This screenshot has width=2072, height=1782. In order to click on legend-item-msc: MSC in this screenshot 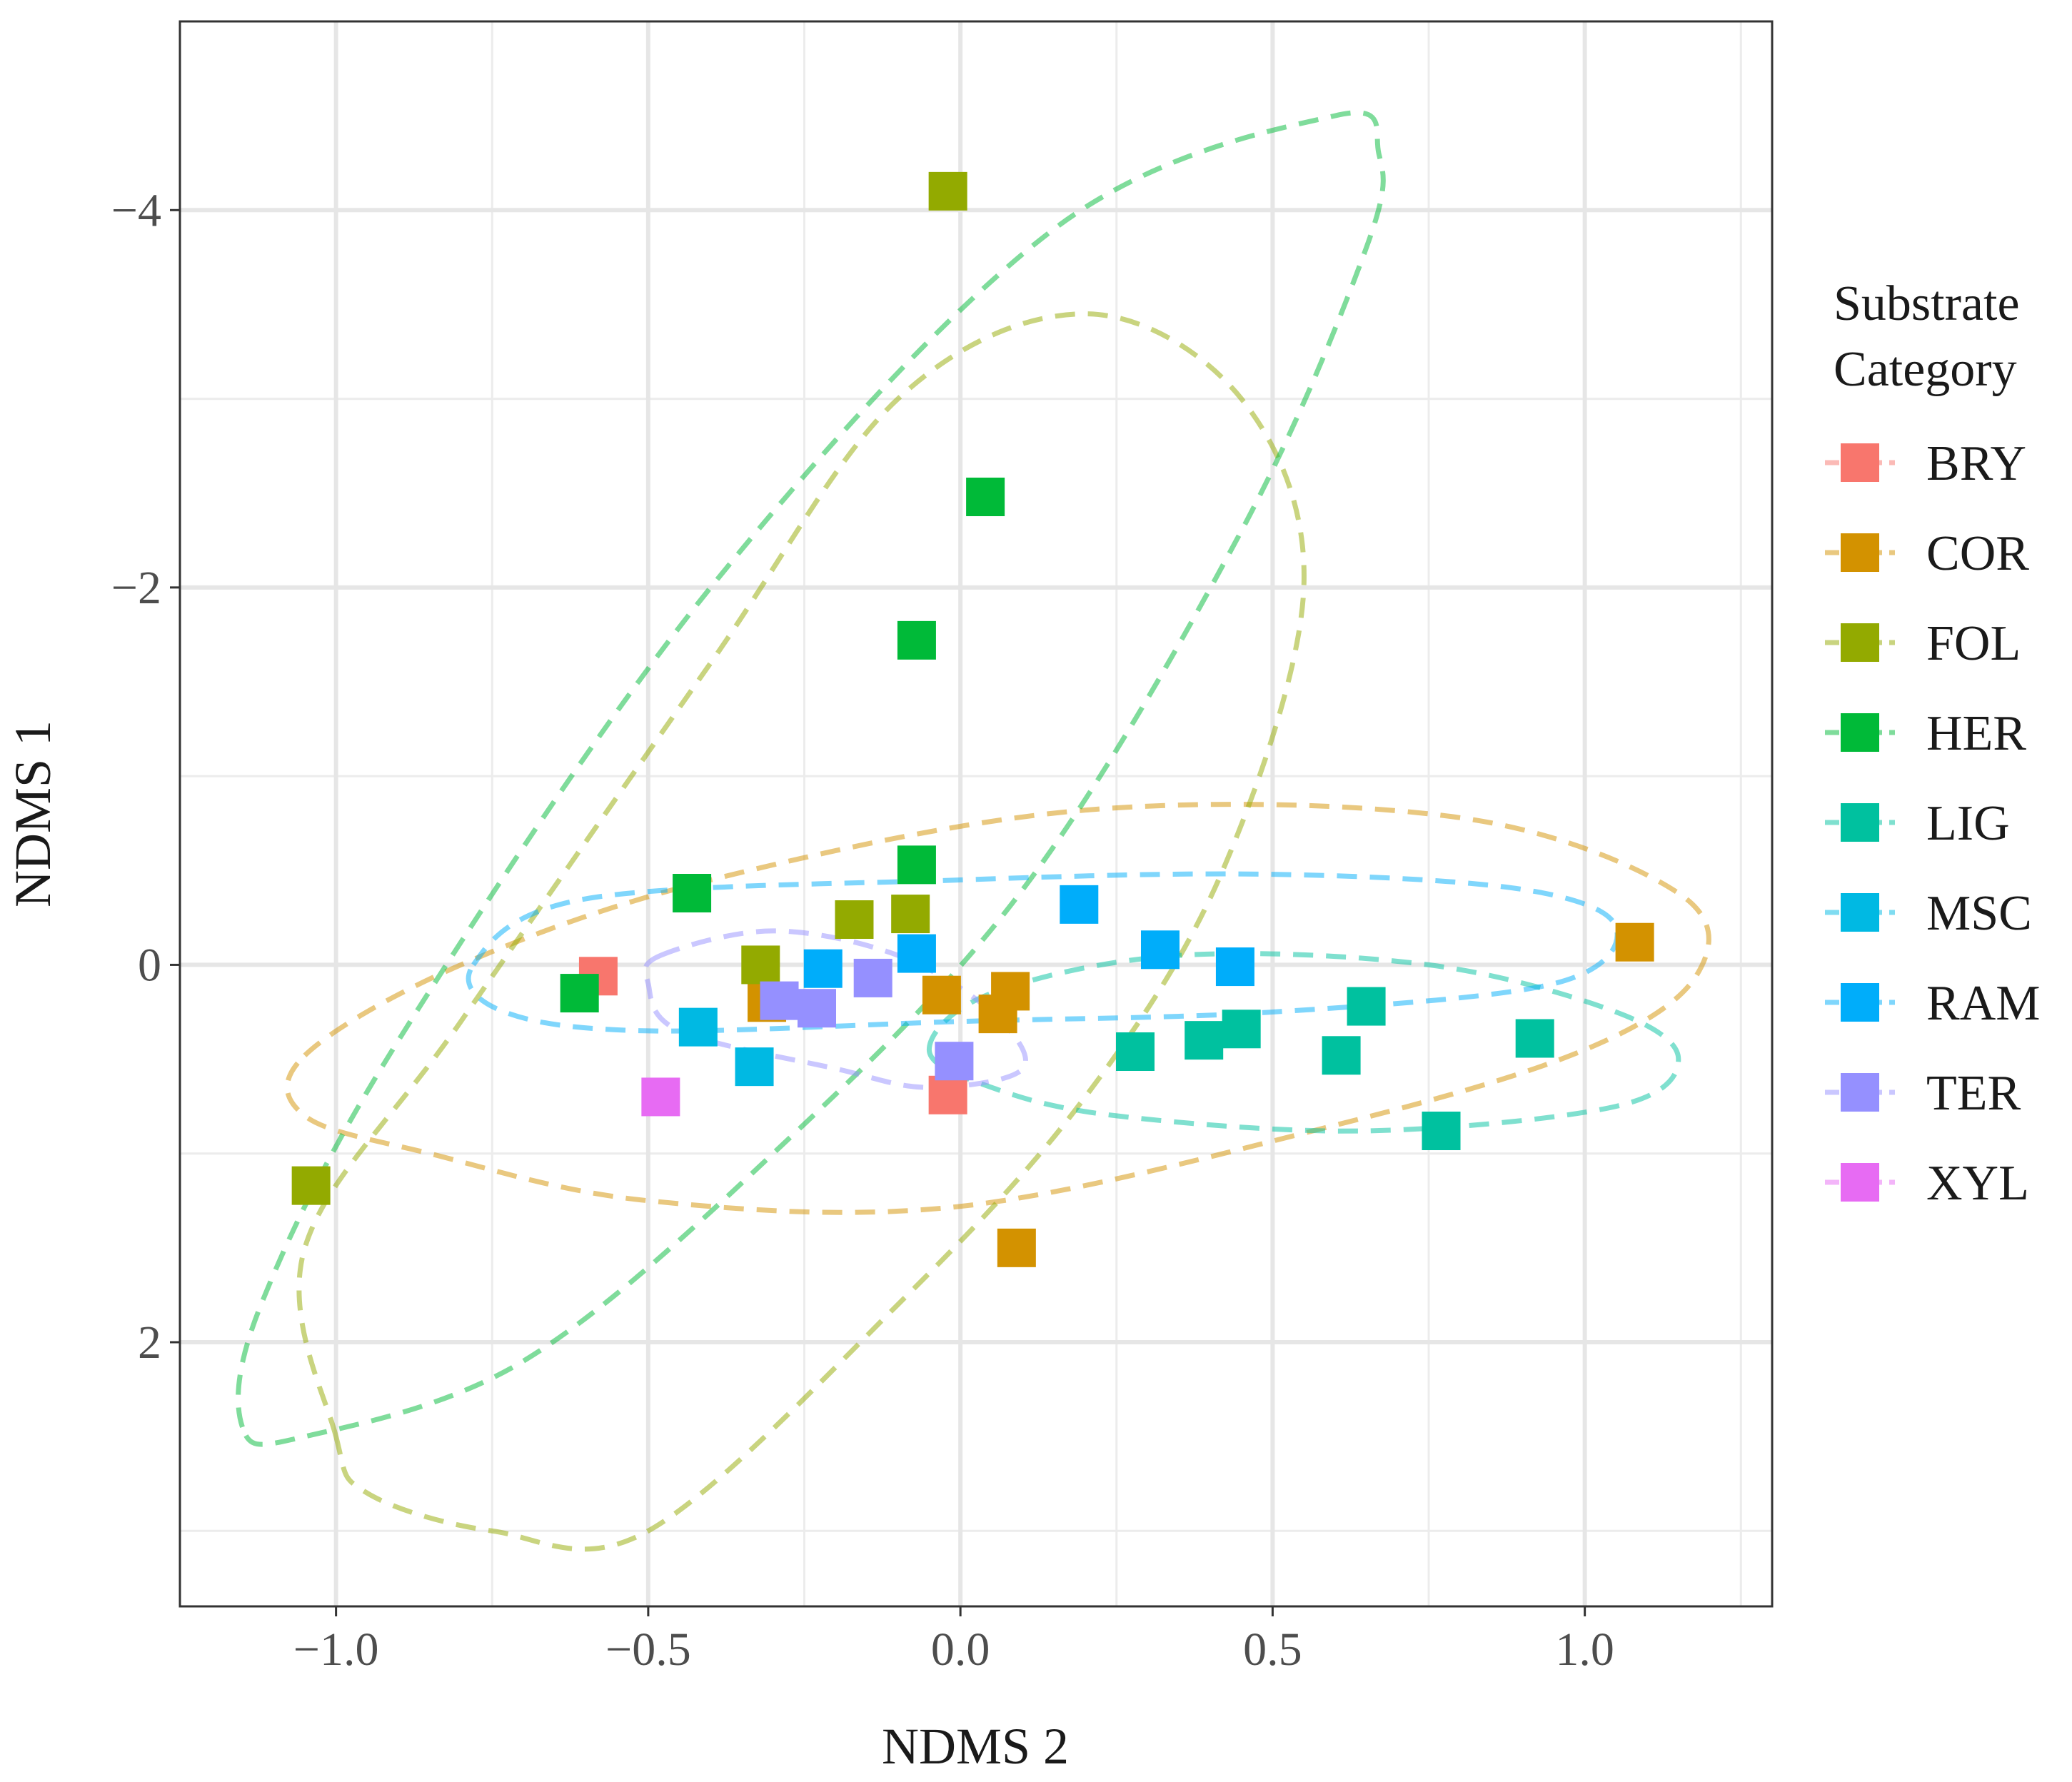, I will do `click(1928, 913)`.